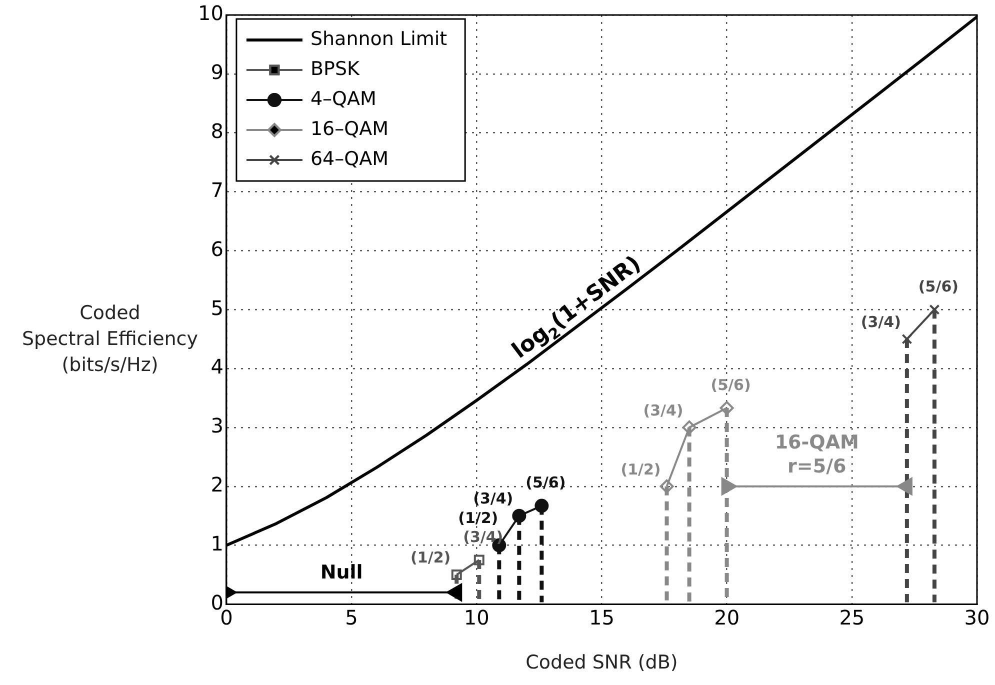 The height and width of the screenshot is (685, 995). What do you see at coordinates (351, 617) in the screenshot?
I see `x-tick-label: 5` at bounding box center [351, 617].